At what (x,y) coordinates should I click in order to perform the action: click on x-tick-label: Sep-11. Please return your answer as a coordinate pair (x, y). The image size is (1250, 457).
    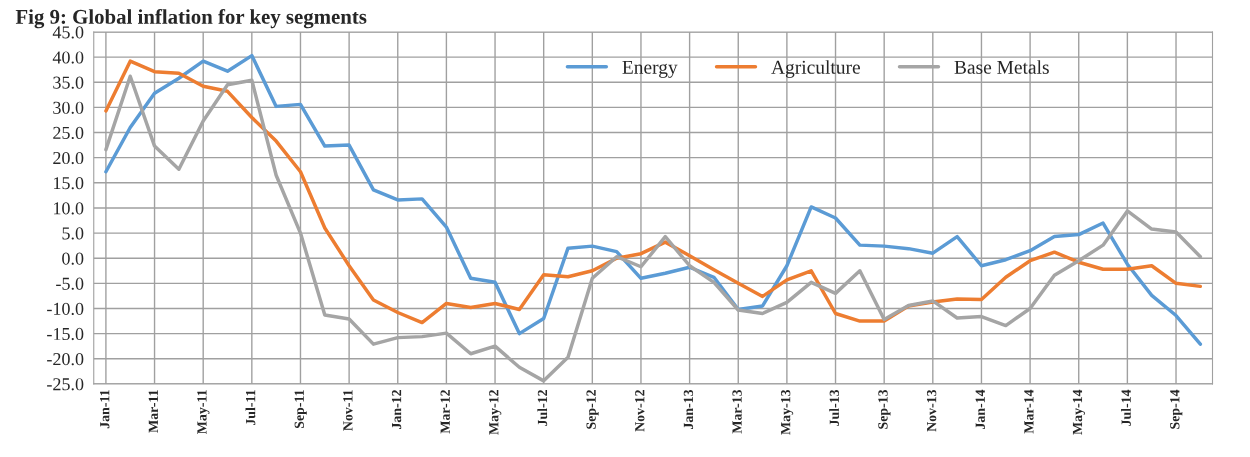
    Looking at the image, I should click on (300, 409).